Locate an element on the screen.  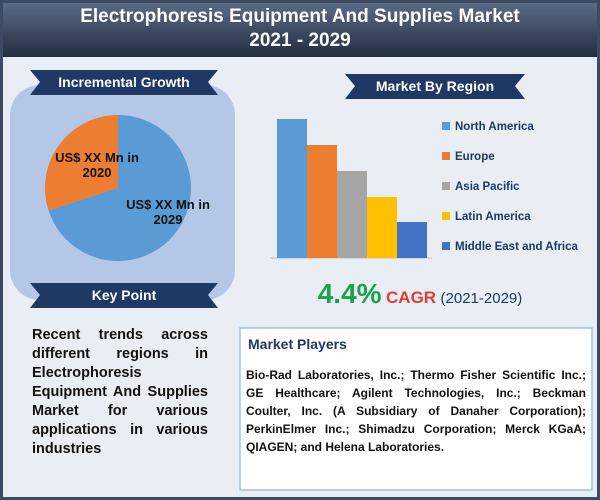
legend-label: North America is located at coordinates (494, 127).